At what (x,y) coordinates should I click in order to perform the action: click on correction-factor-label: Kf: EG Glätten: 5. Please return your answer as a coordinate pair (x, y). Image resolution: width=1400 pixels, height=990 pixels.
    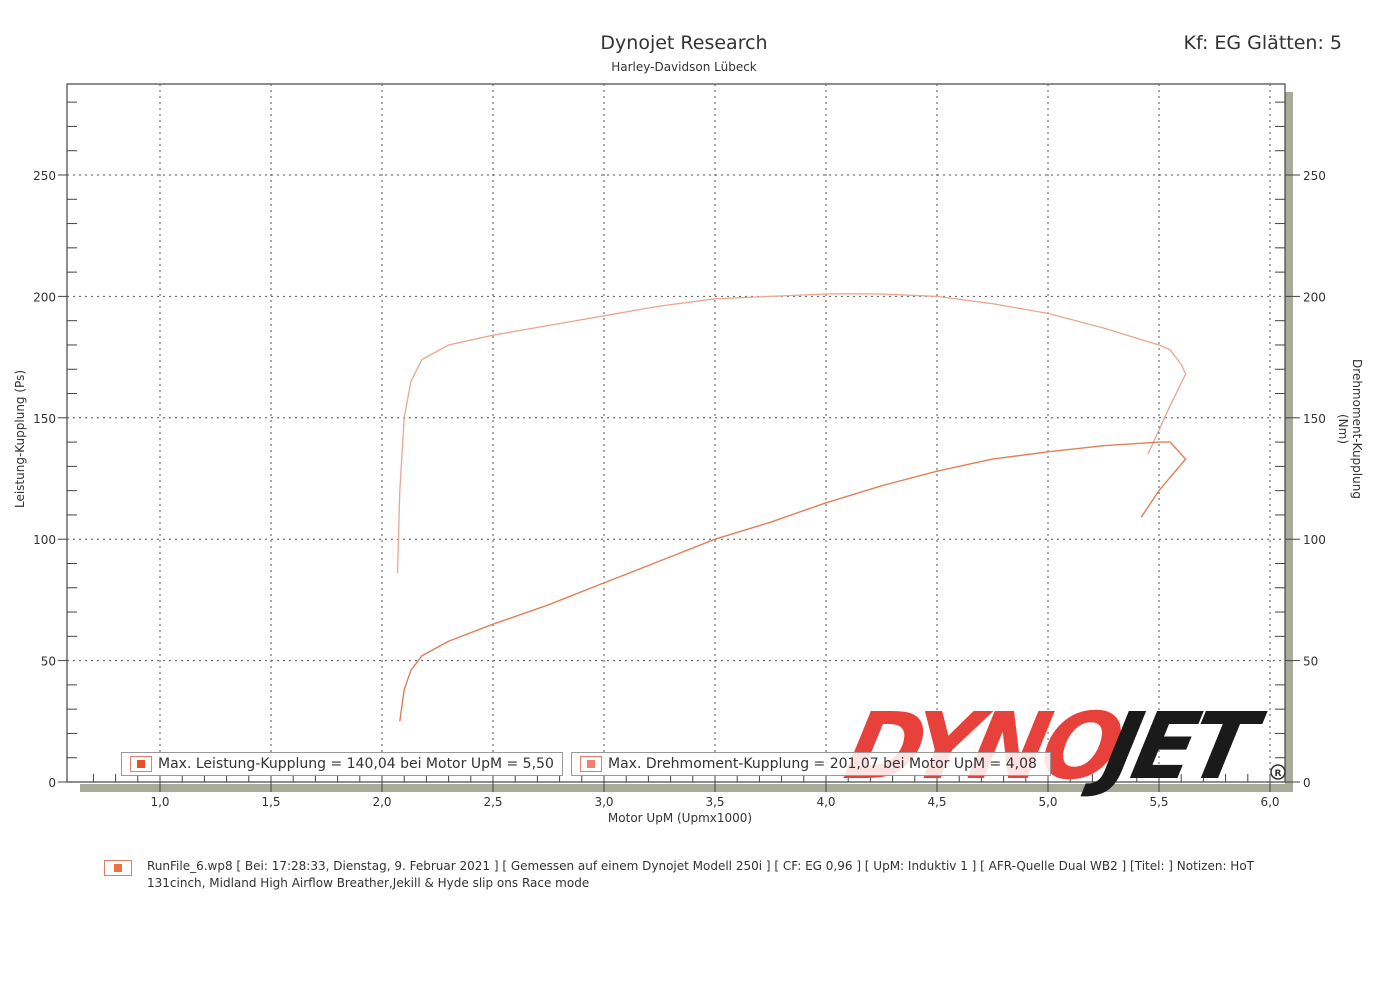
    Looking at the image, I should click on (1263, 43).